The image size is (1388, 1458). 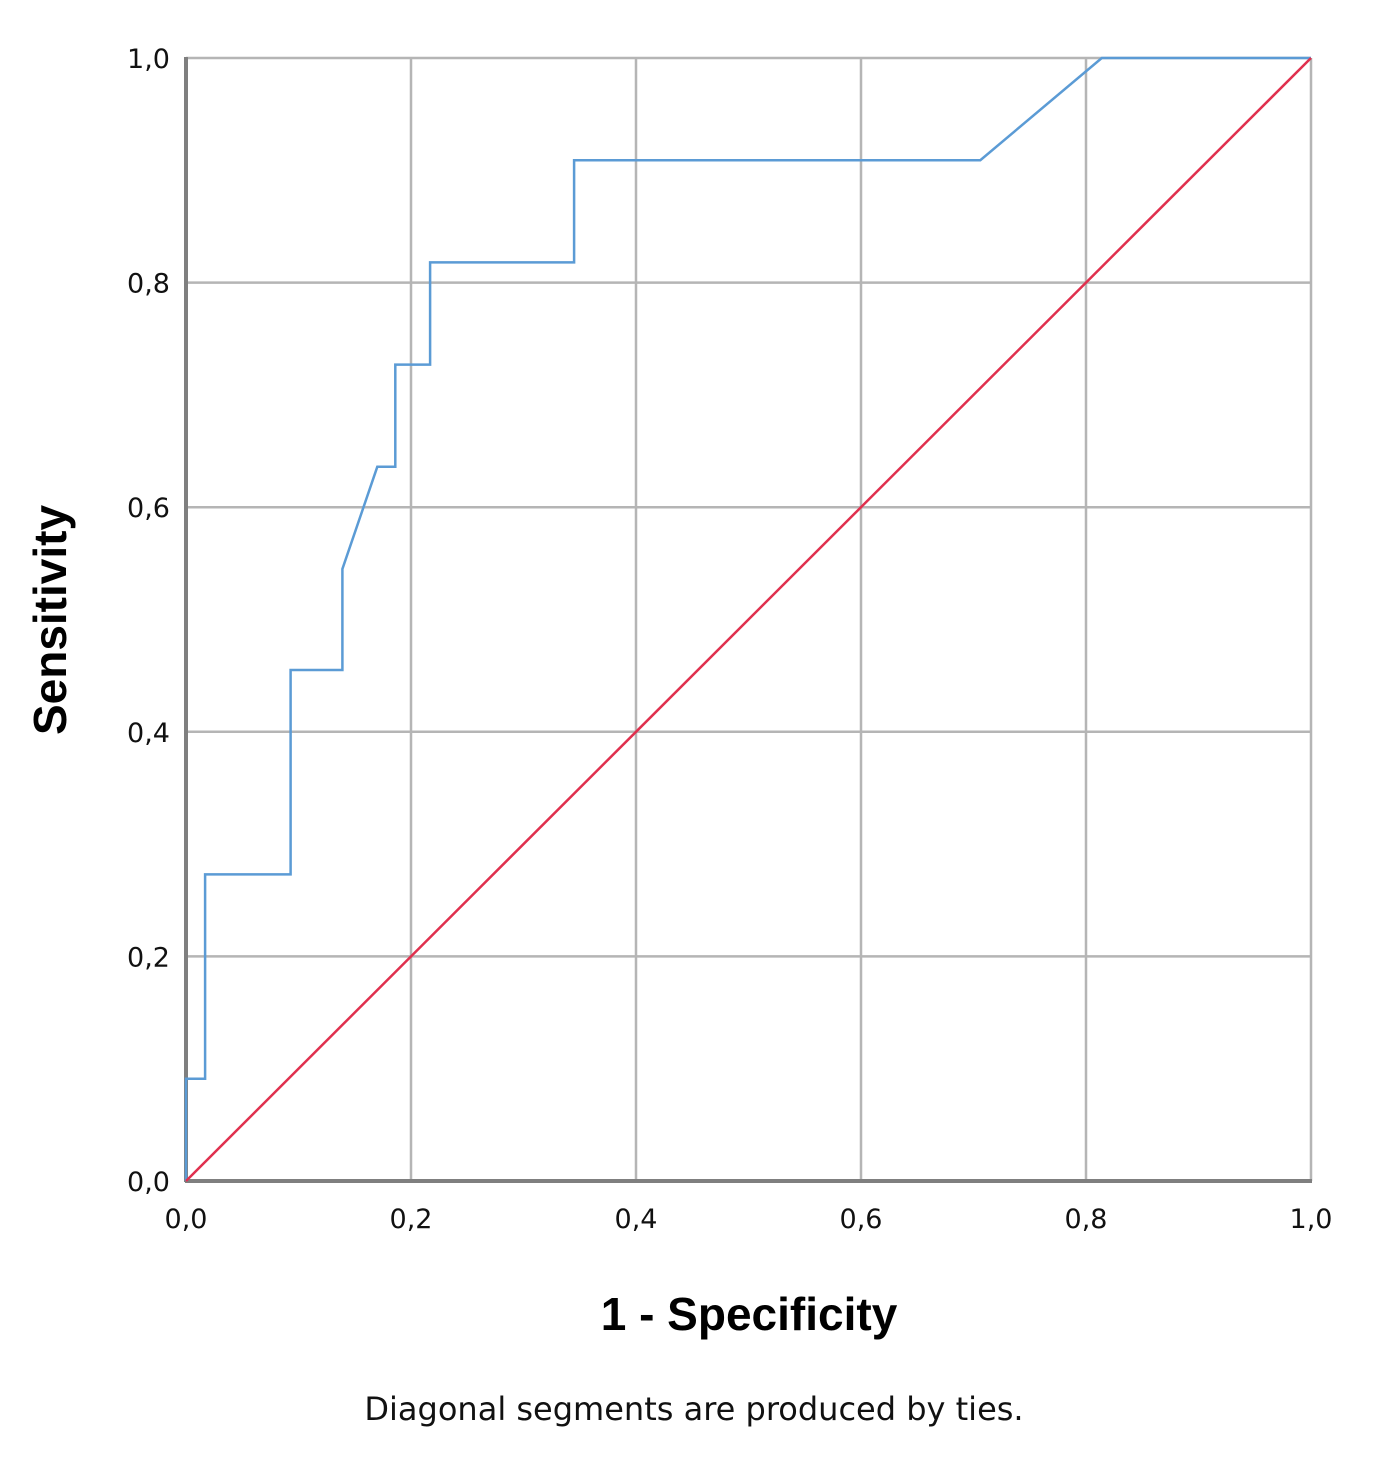 What do you see at coordinates (148, 508) in the screenshot?
I see `y-tick-label-3: 0,6` at bounding box center [148, 508].